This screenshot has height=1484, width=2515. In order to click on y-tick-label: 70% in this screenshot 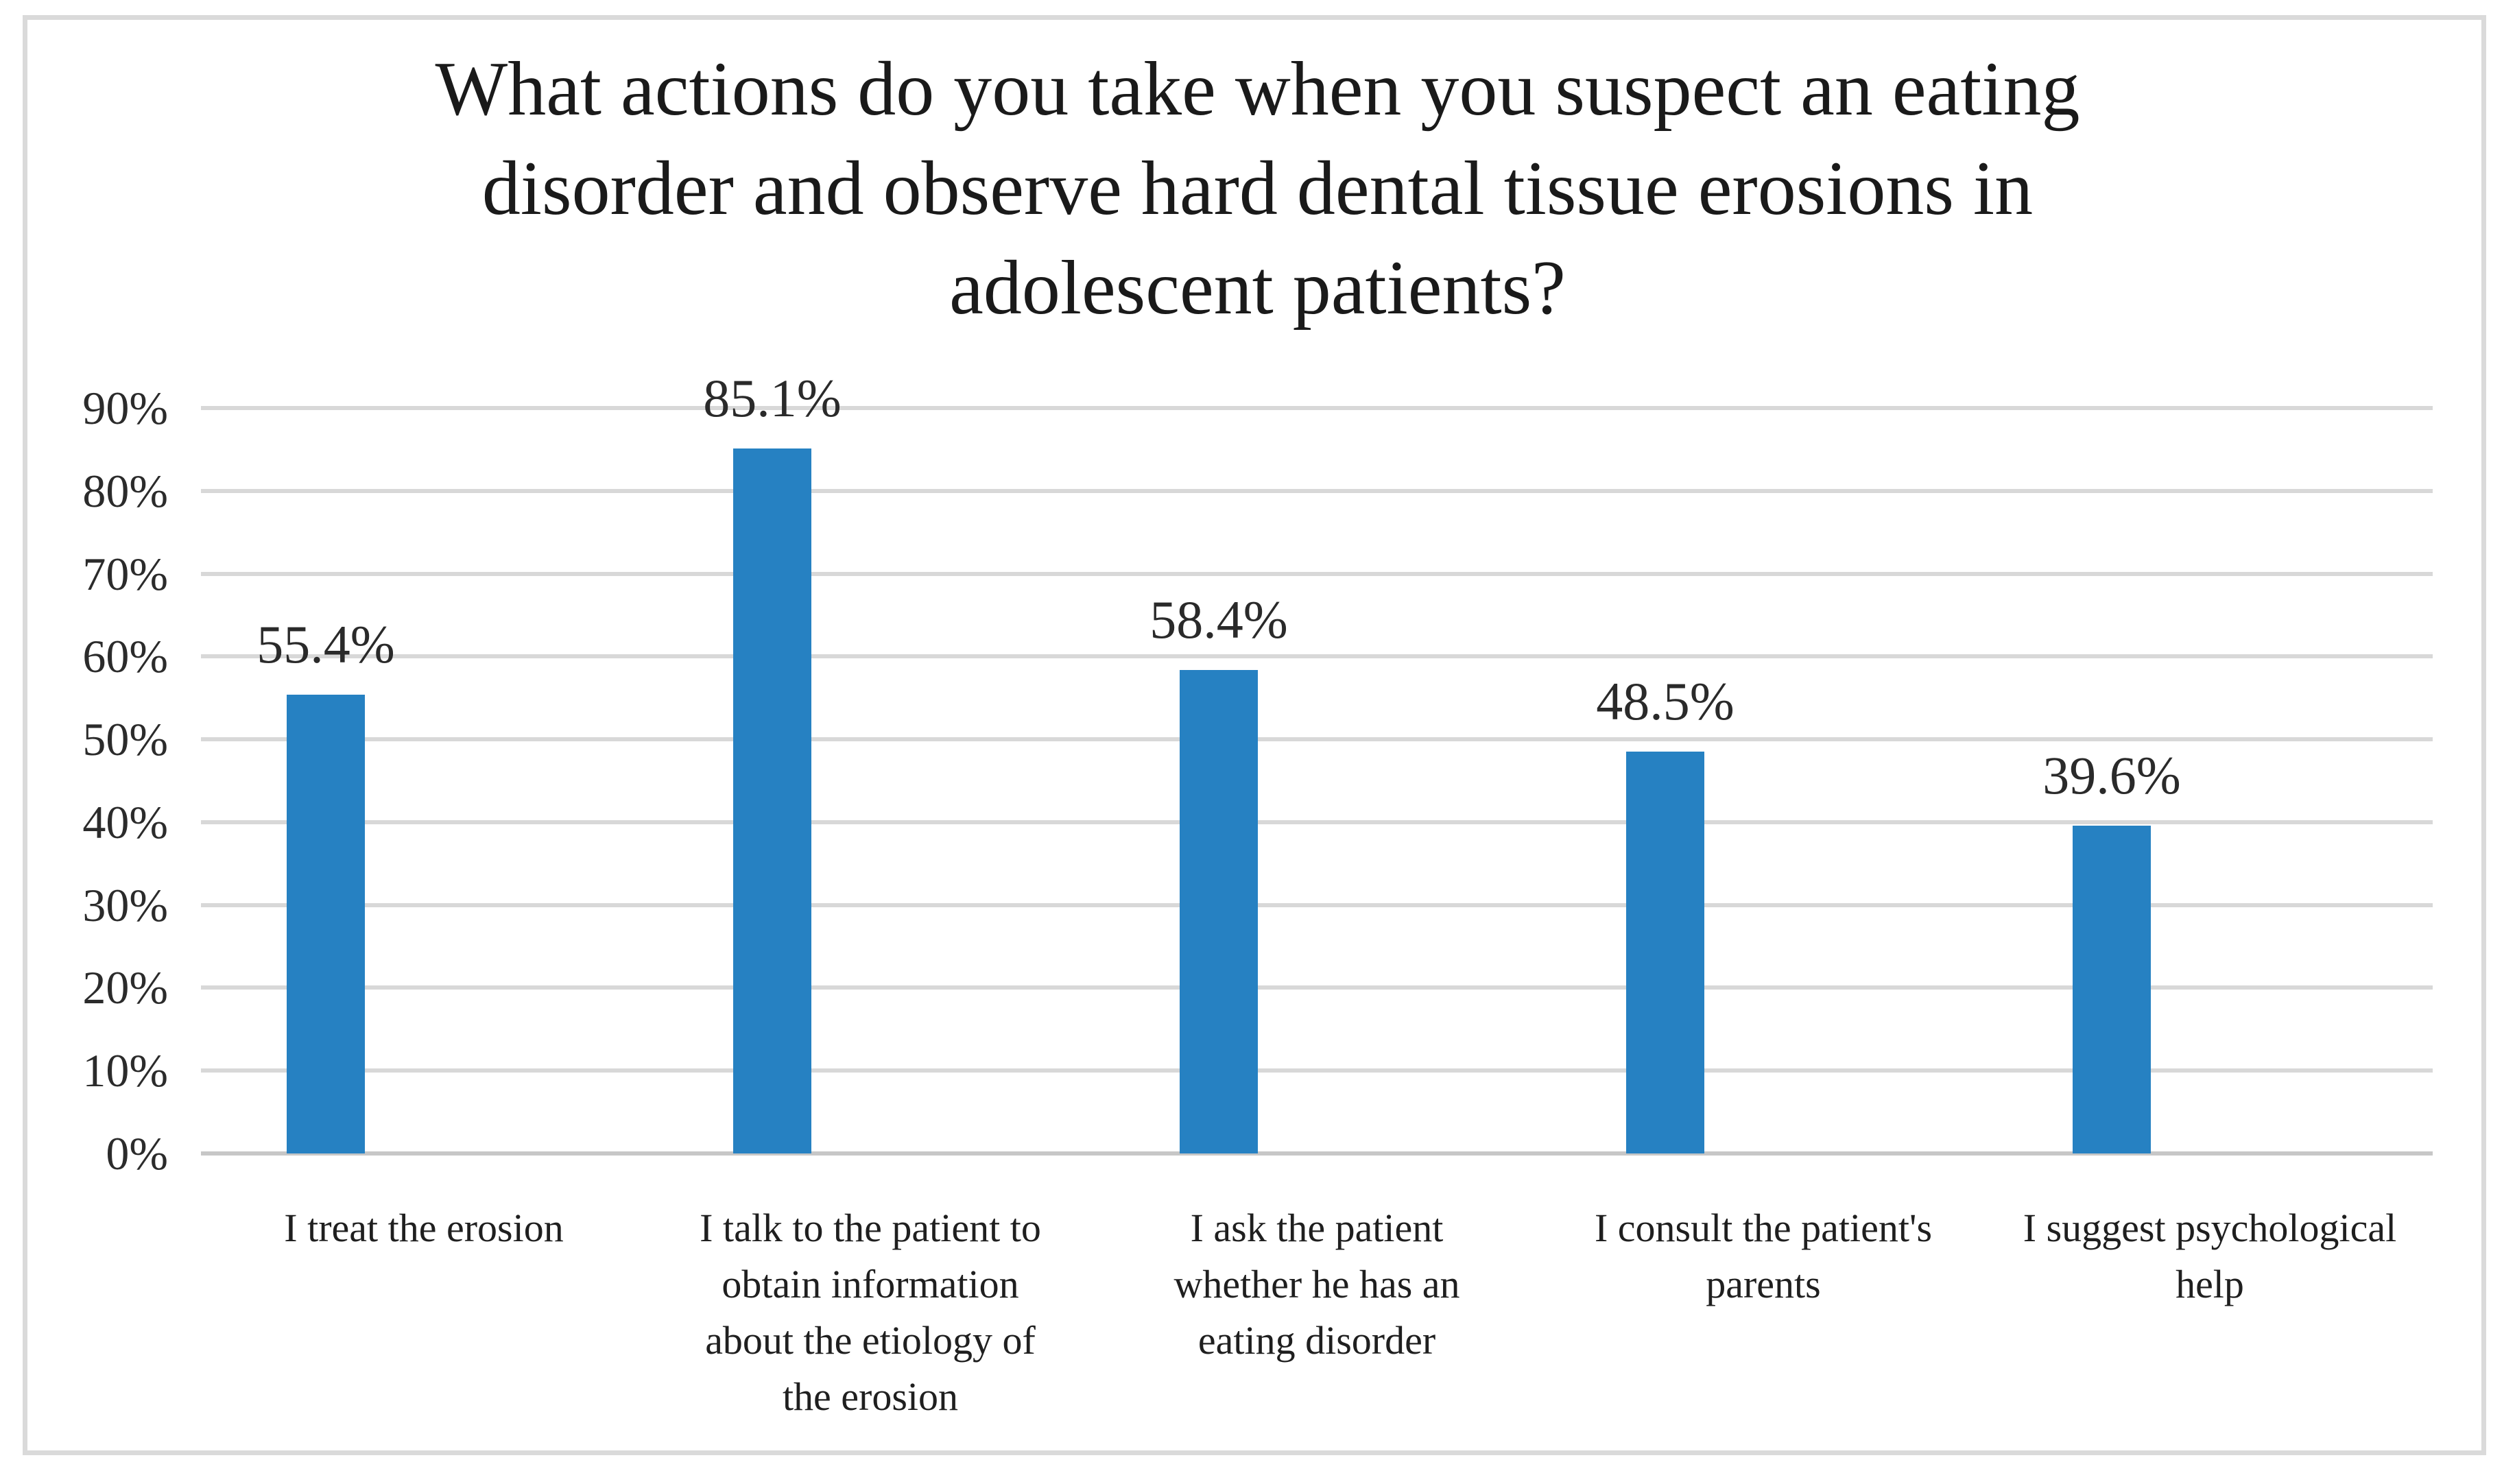, I will do `click(125, 574)`.